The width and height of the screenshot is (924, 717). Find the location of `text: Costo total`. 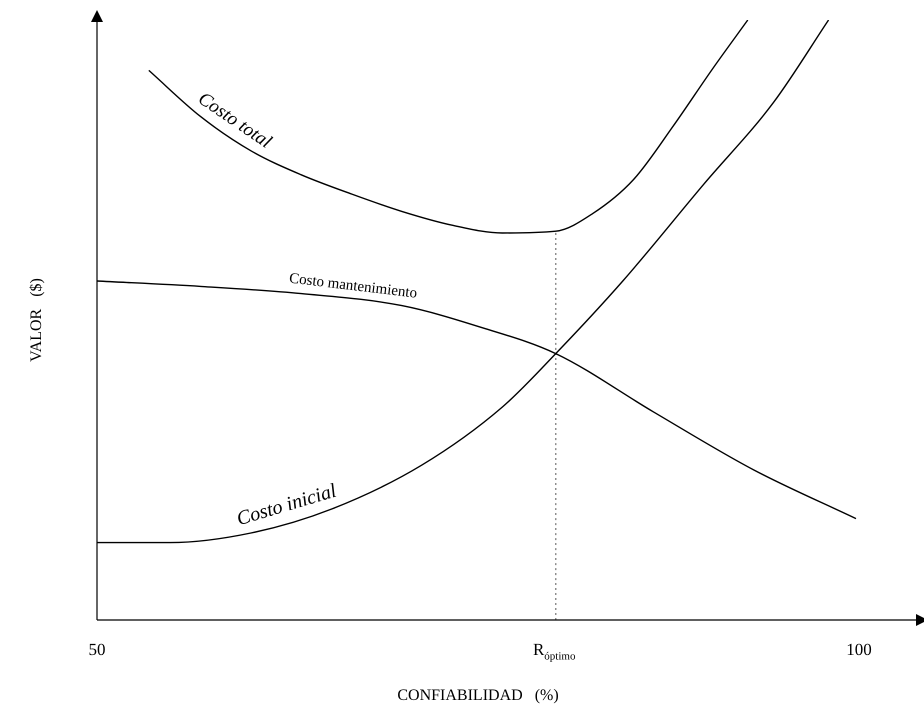

text: Costo total is located at coordinates (235, 120).